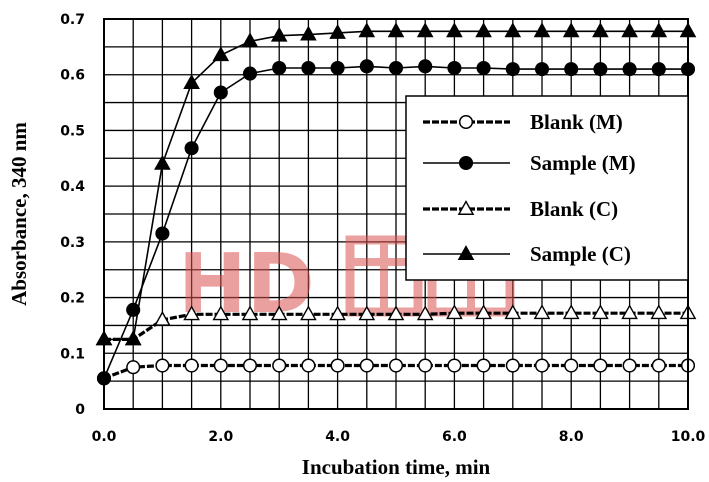  What do you see at coordinates (72, 20) in the screenshot?
I see `y-tick-label: 0.7` at bounding box center [72, 20].